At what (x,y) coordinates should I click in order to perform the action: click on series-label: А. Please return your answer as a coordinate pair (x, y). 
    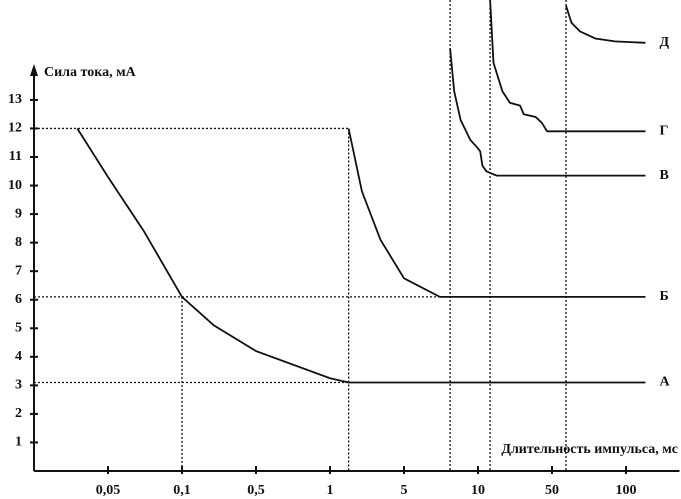
    Looking at the image, I should click on (664, 382).